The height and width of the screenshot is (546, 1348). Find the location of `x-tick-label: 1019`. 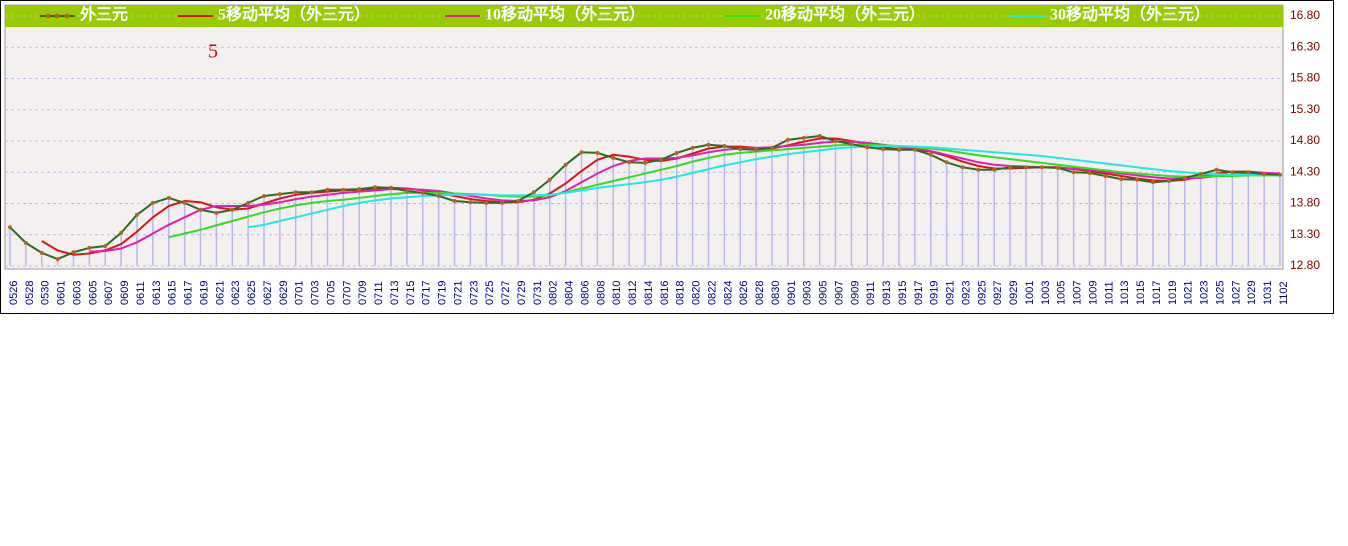

x-tick-label: 1019 is located at coordinates (1173, 293).